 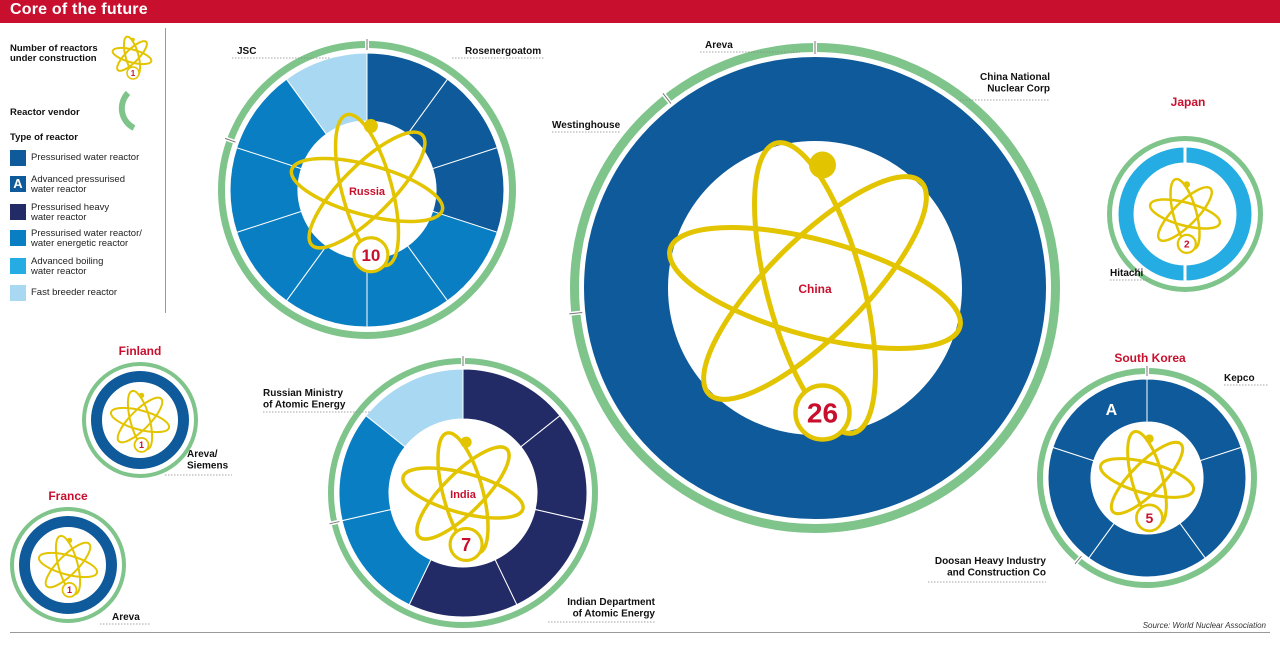 I want to click on france-atom-orbit, so click(x=68, y=565).